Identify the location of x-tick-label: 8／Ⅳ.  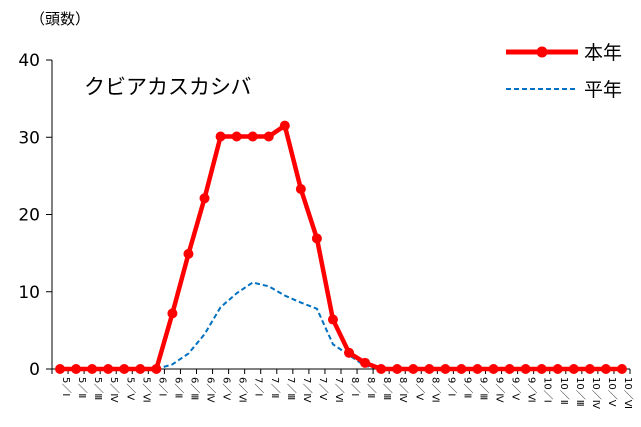
(403, 390).